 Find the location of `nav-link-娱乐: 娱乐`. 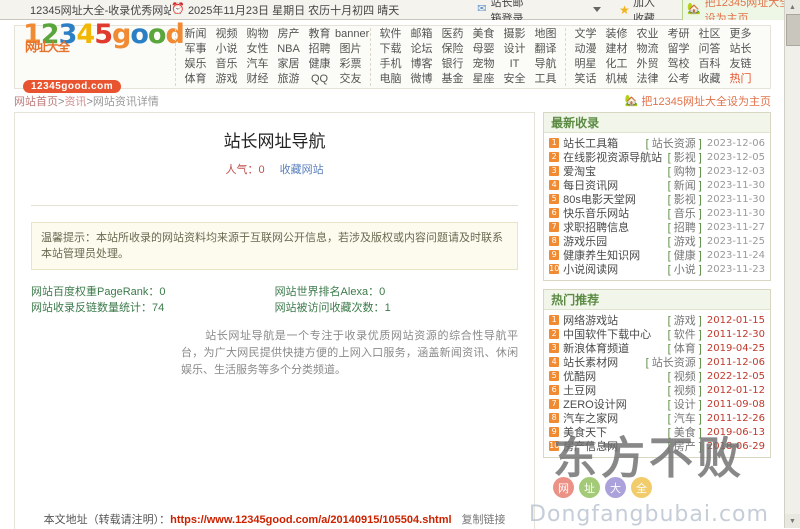

nav-link-娱乐: 娱乐 is located at coordinates (195, 64).